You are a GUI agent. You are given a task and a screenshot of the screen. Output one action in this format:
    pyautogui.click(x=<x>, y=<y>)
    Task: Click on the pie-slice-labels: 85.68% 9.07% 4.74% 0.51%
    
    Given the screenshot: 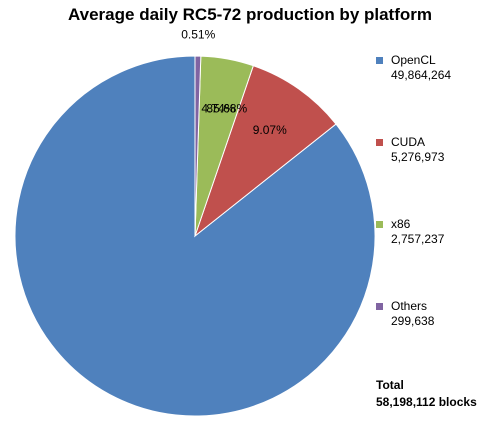 What is the action you would take?
    pyautogui.click(x=234, y=82)
    